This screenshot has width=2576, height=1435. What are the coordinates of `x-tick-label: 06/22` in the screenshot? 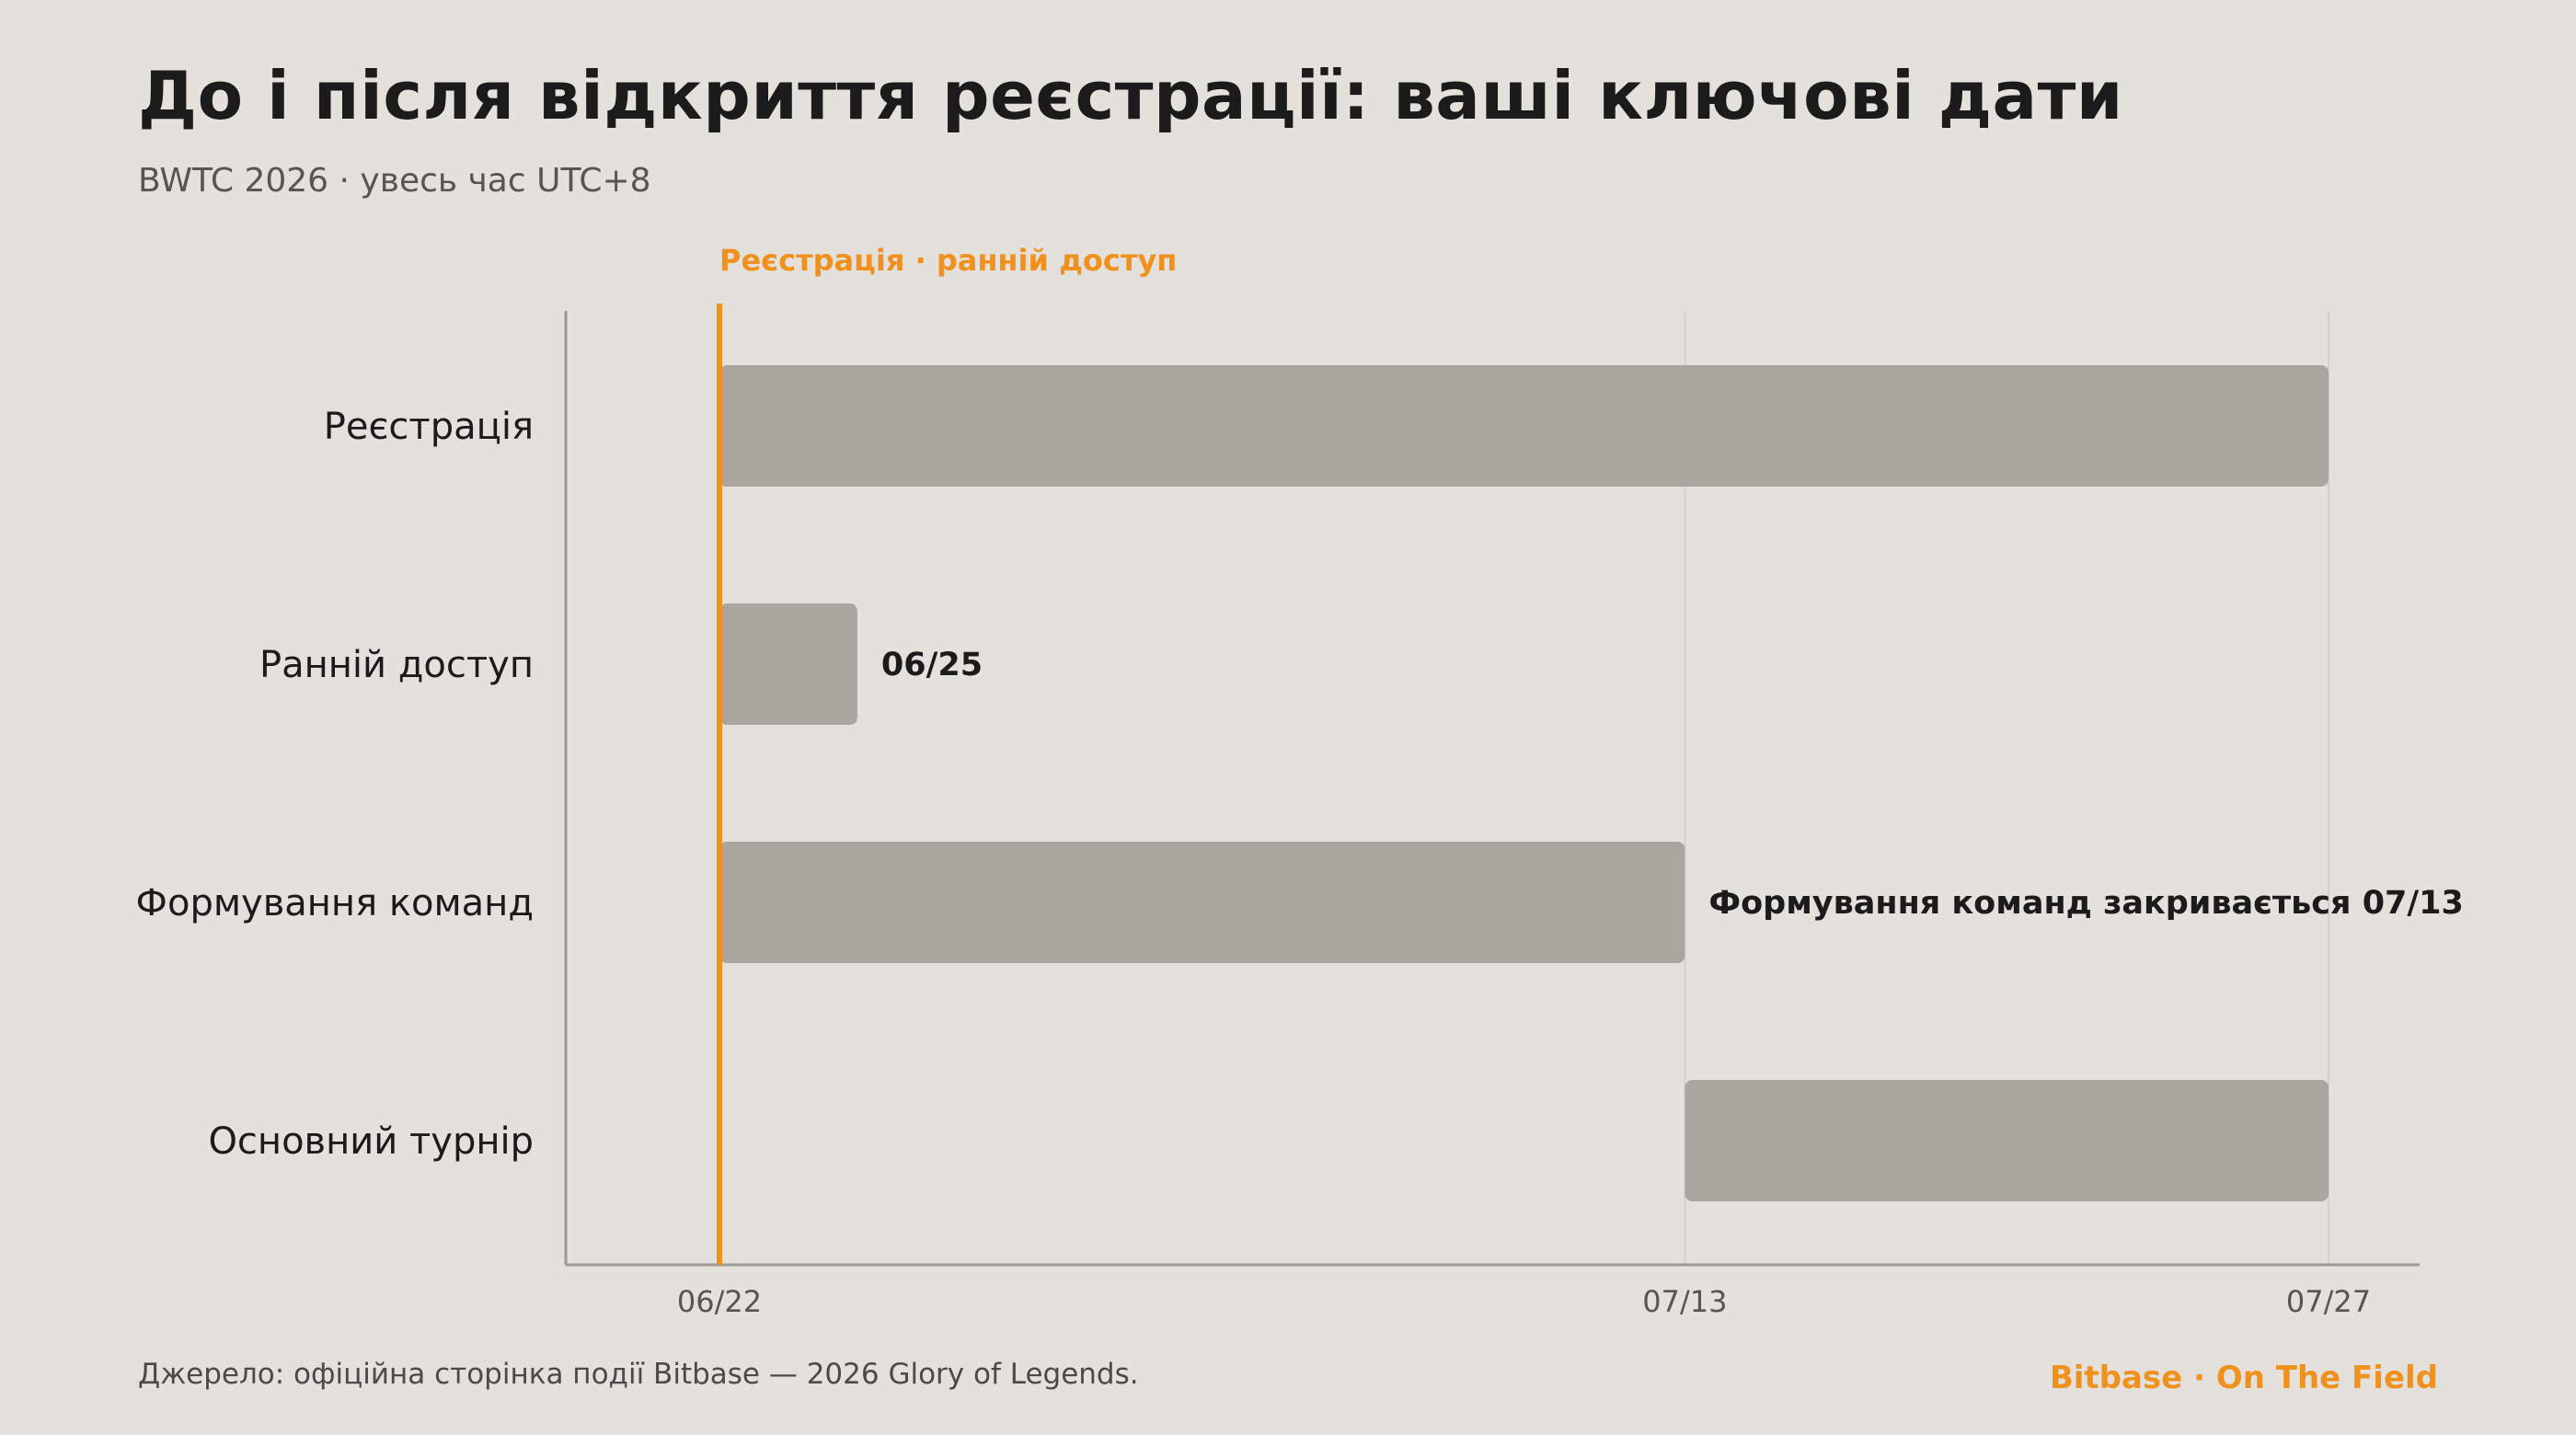 It's located at (719, 1301).